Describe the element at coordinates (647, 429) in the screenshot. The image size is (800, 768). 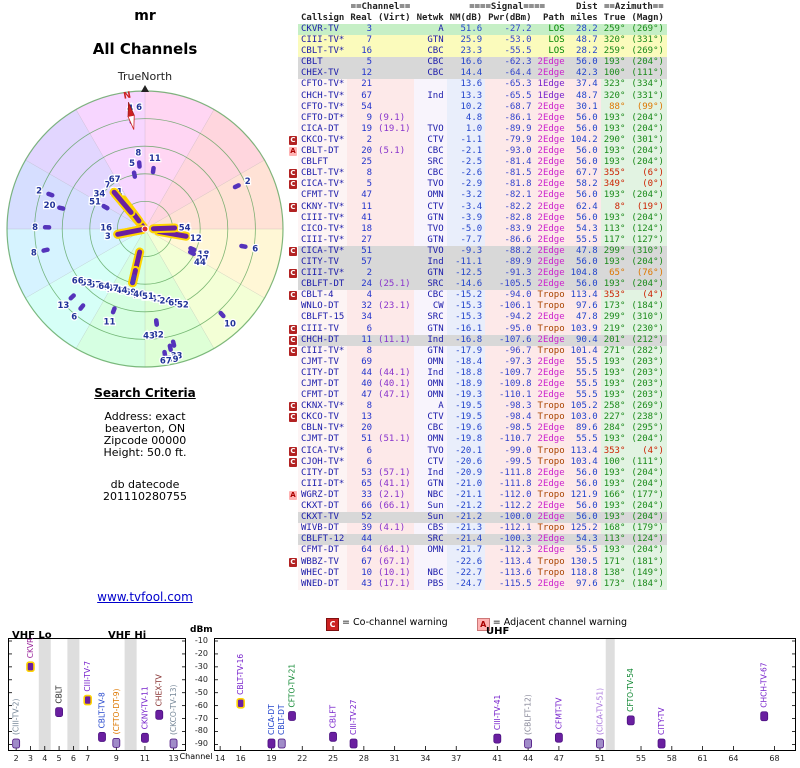
I see `magnetic-azimuth-cell: (295°)` at that location.